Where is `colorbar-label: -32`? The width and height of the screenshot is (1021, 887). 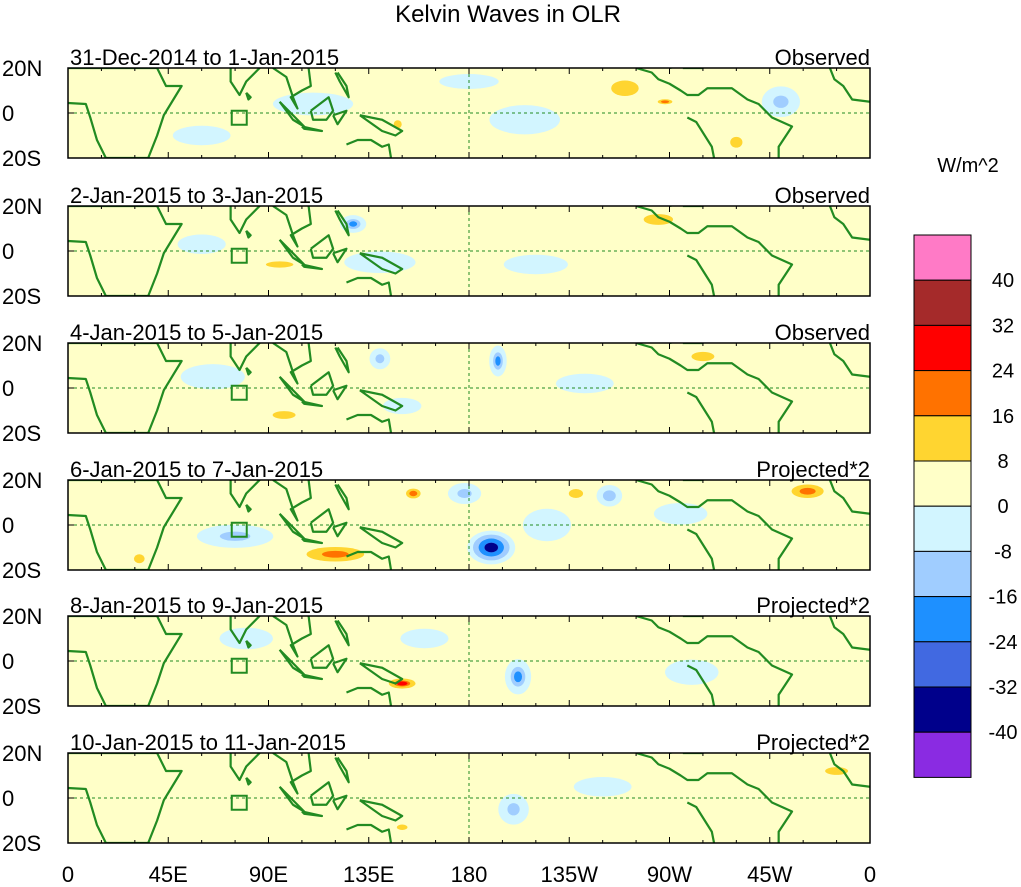 colorbar-label: -32 is located at coordinates (1003, 688).